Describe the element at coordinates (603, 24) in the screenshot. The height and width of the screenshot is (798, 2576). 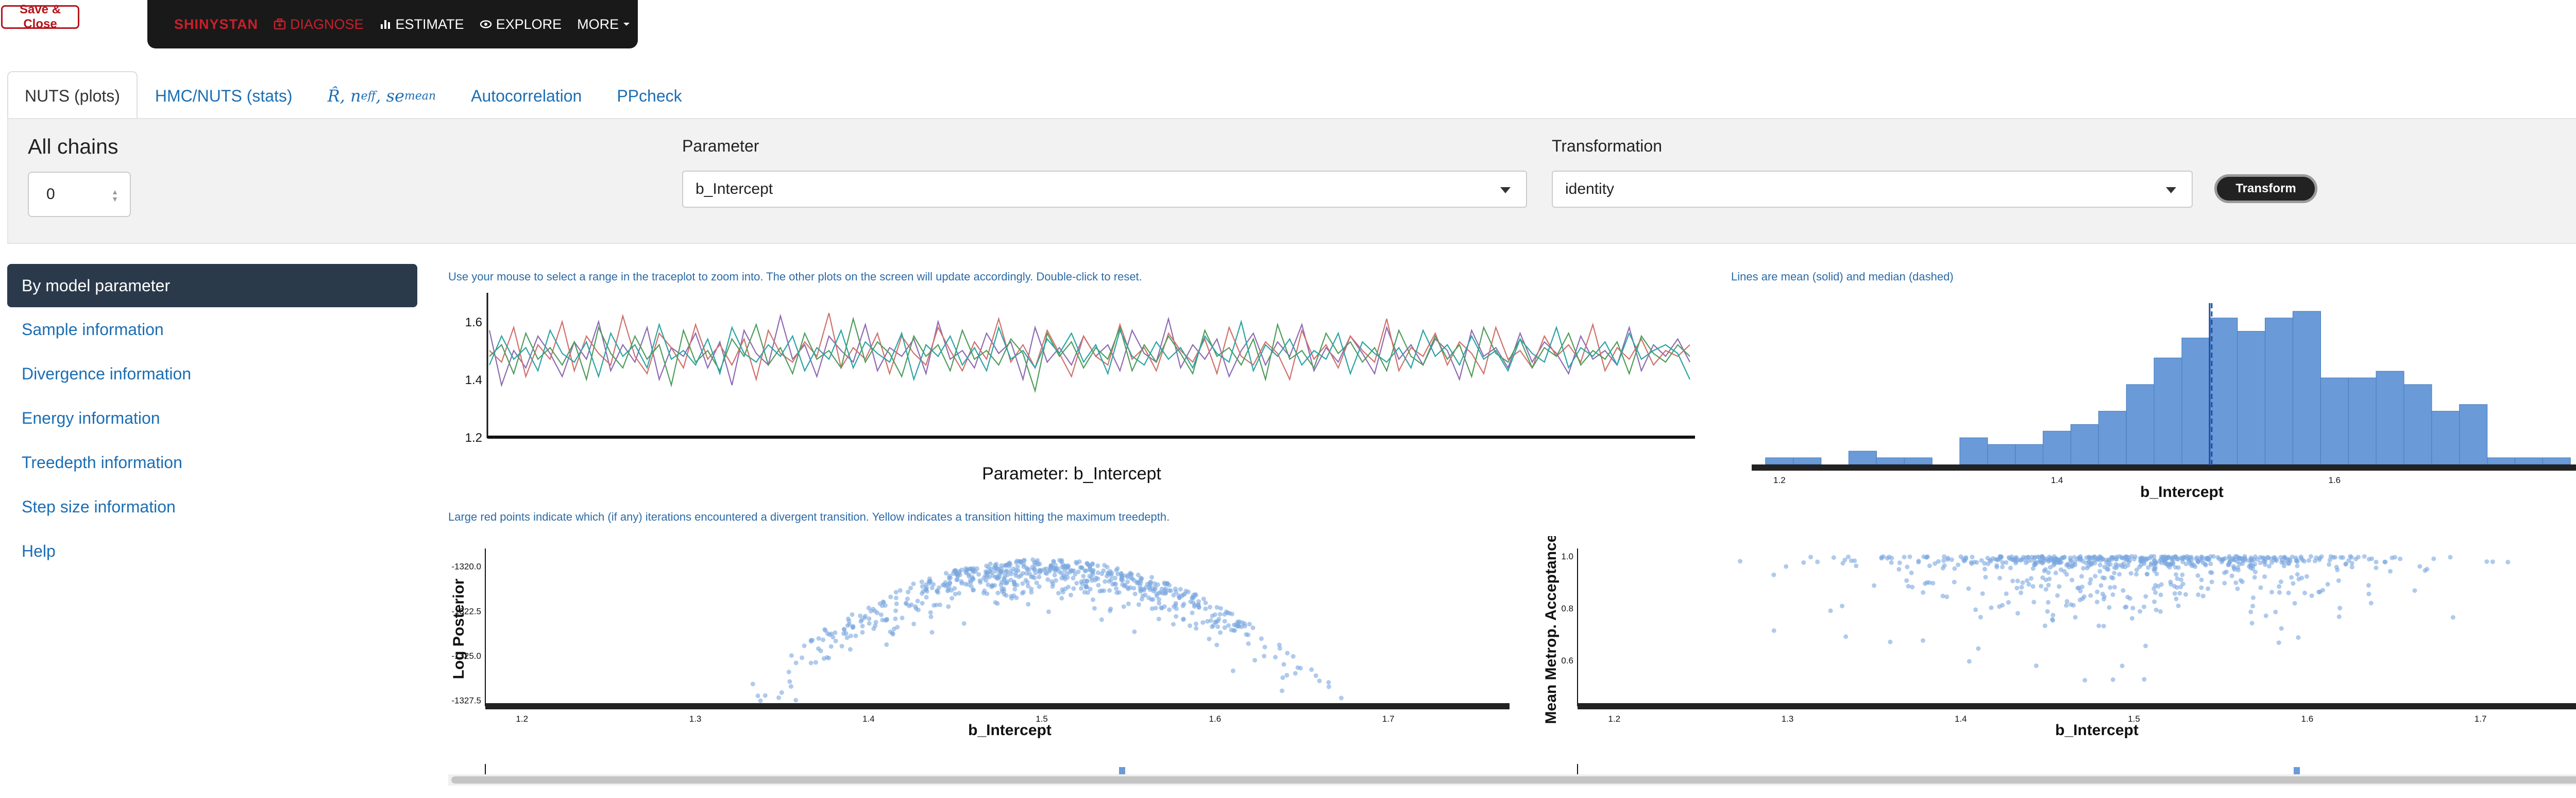
I see `nav-more-dropdown: MORE` at that location.